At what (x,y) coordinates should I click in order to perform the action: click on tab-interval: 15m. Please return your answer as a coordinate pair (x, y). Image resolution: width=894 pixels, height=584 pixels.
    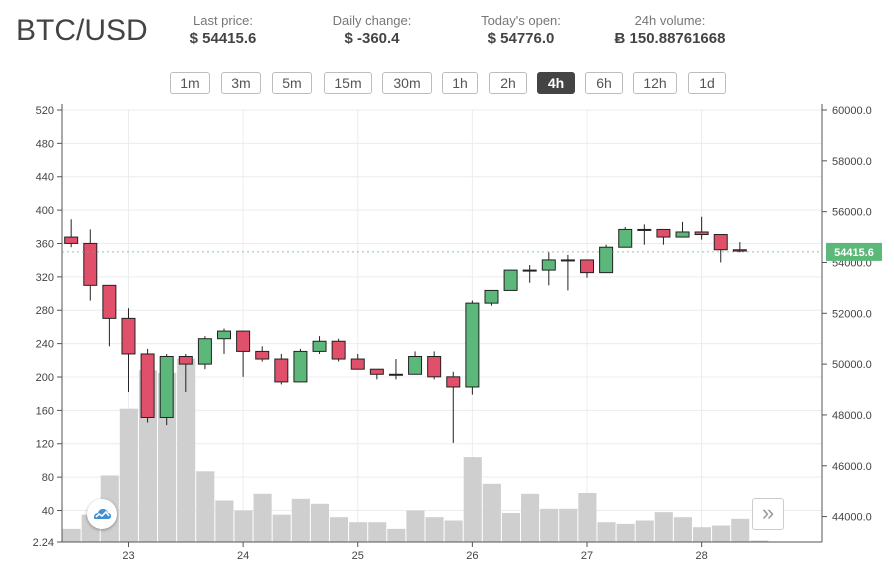
    Looking at the image, I should click on (348, 83).